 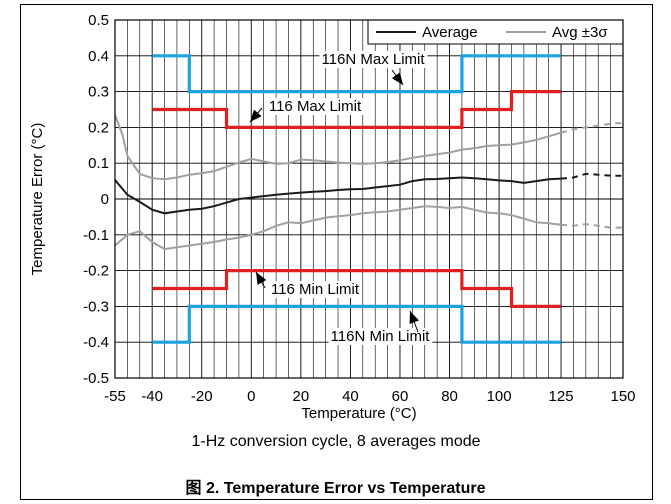 I want to click on chart-subtitle: 1-Hz conversion cycle, 8 averages mode, so click(x=335, y=441).